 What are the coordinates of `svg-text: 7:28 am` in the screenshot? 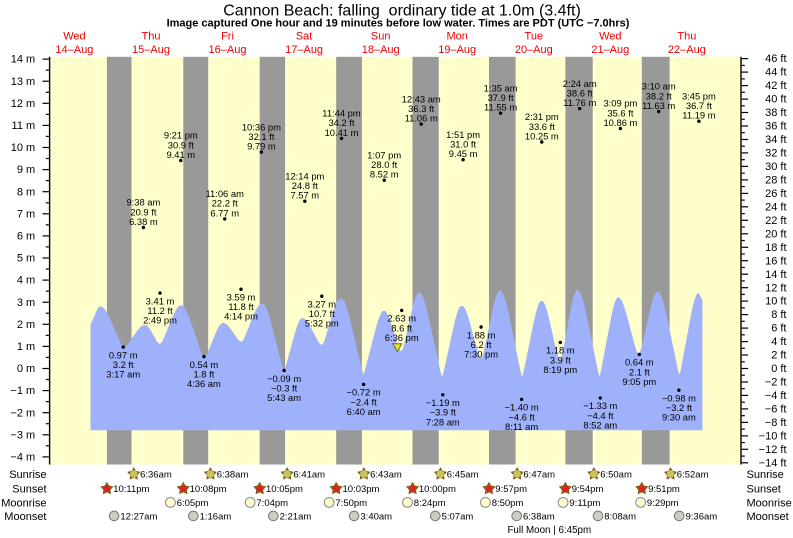 It's located at (443, 421).